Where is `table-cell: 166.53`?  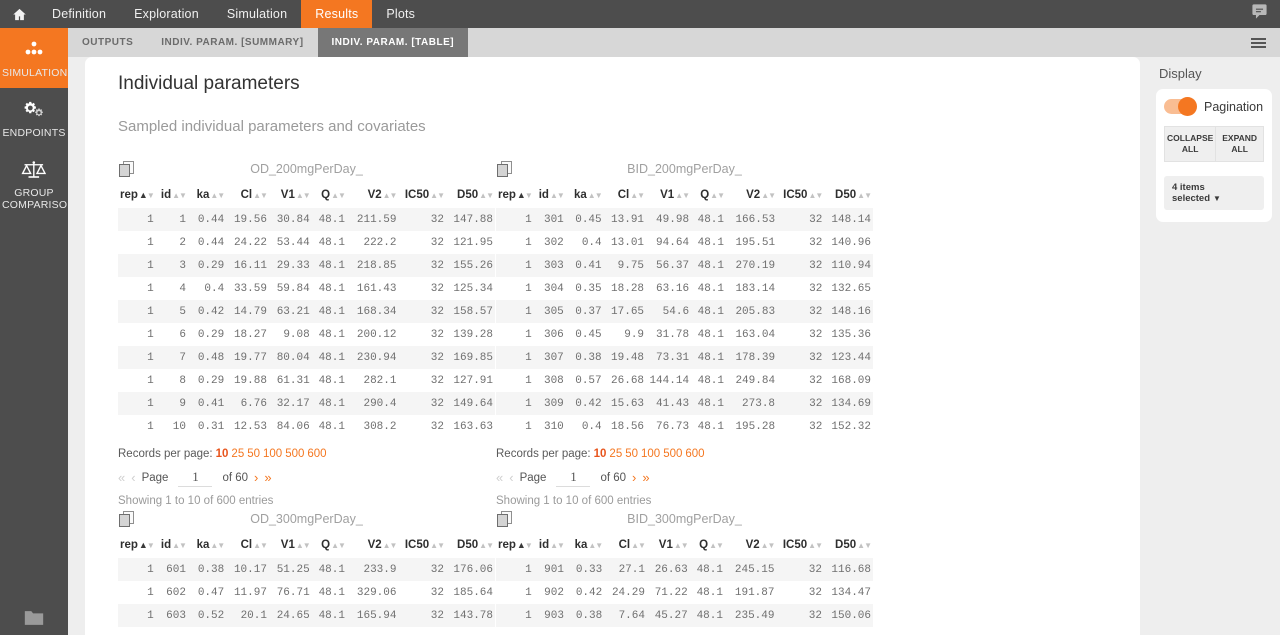 table-cell: 166.53 is located at coordinates (755, 219).